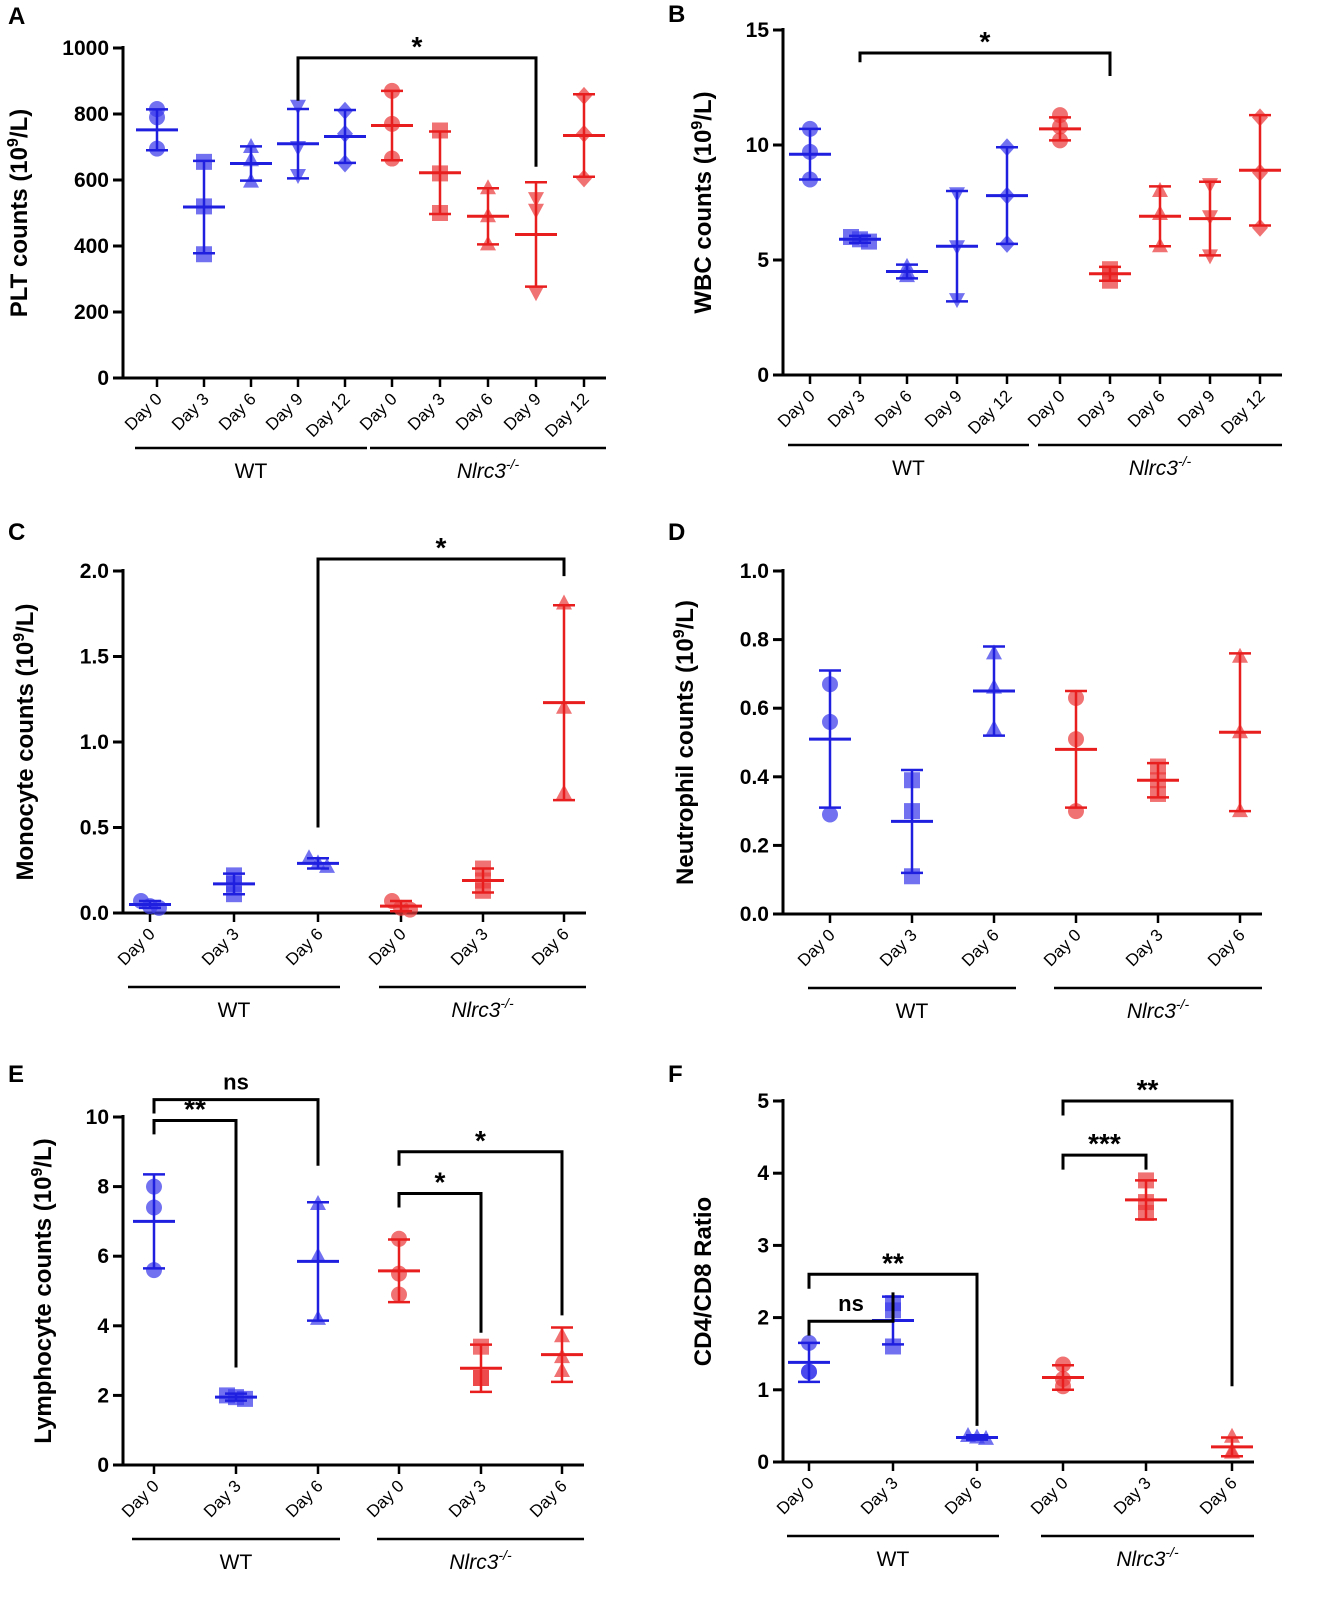 The height and width of the screenshot is (1600, 1326). I want to click on y-tick-label: 2, so click(103, 1395).